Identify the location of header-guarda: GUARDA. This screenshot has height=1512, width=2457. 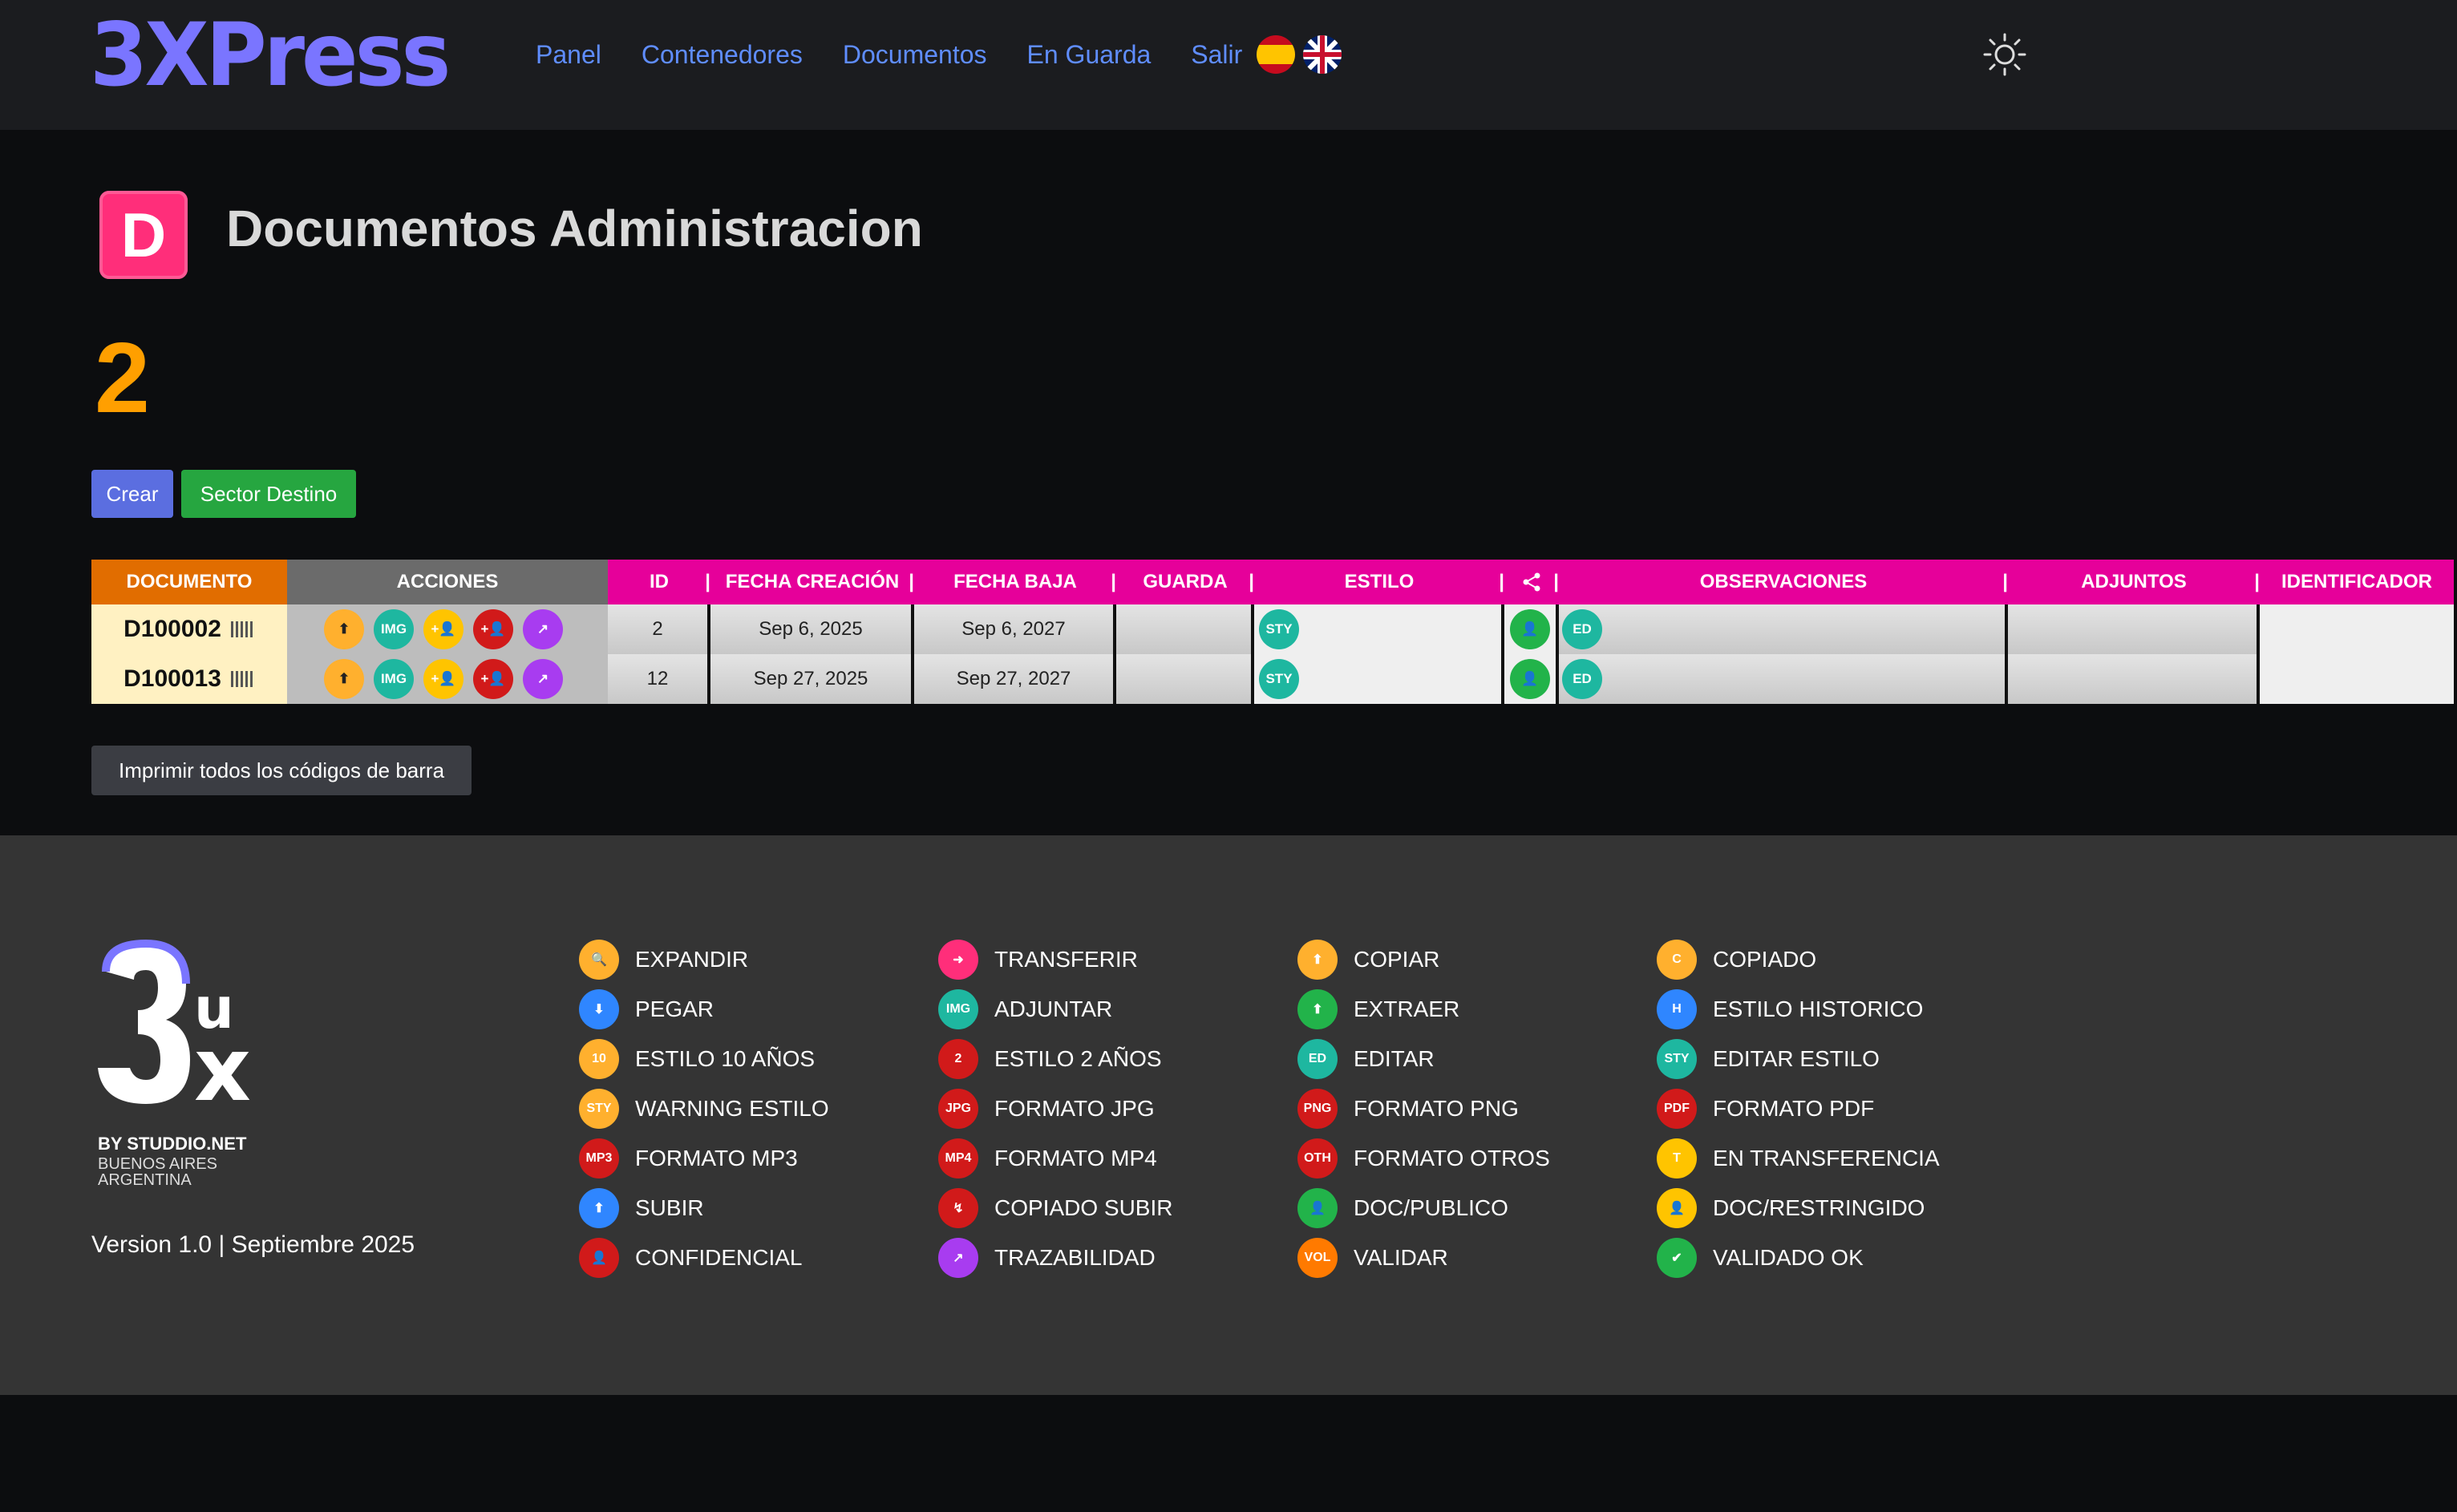
(1185, 582).